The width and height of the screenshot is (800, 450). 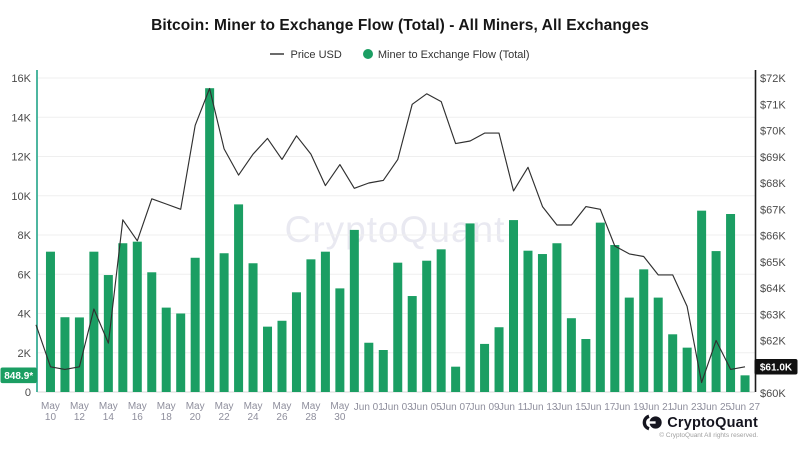 What do you see at coordinates (773, 237) in the screenshot?
I see `right-axis-label: $66K` at bounding box center [773, 237].